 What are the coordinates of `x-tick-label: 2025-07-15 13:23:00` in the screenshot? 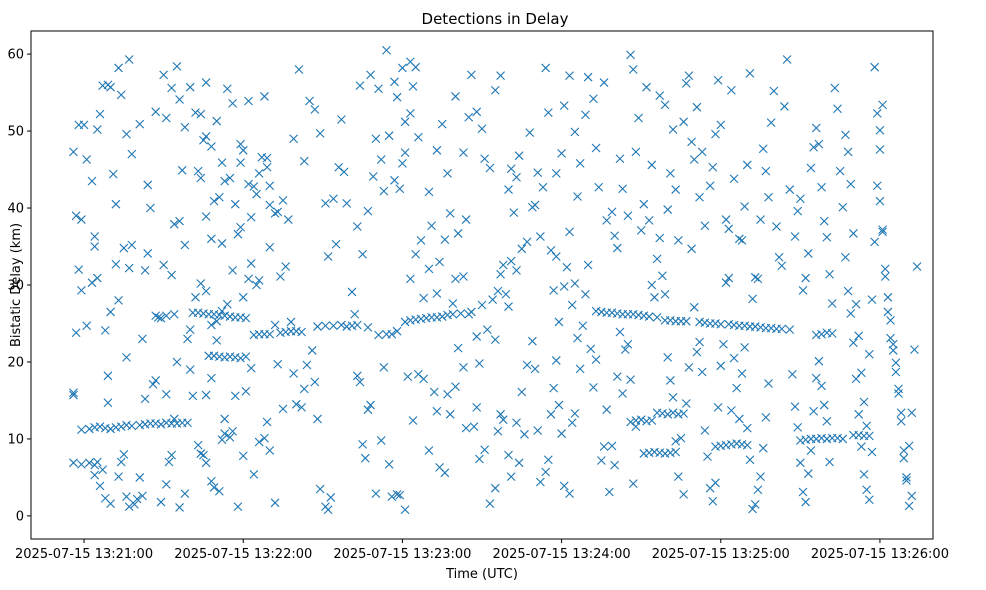 It's located at (402, 554).